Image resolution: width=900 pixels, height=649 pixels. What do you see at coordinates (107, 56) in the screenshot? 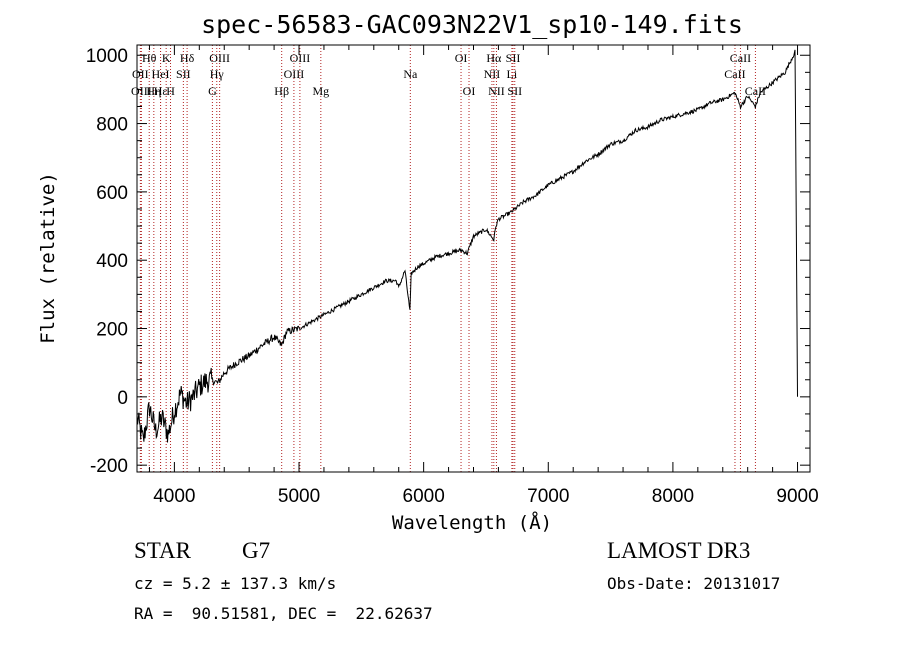
I see `y-tick-label: 1000` at bounding box center [107, 56].